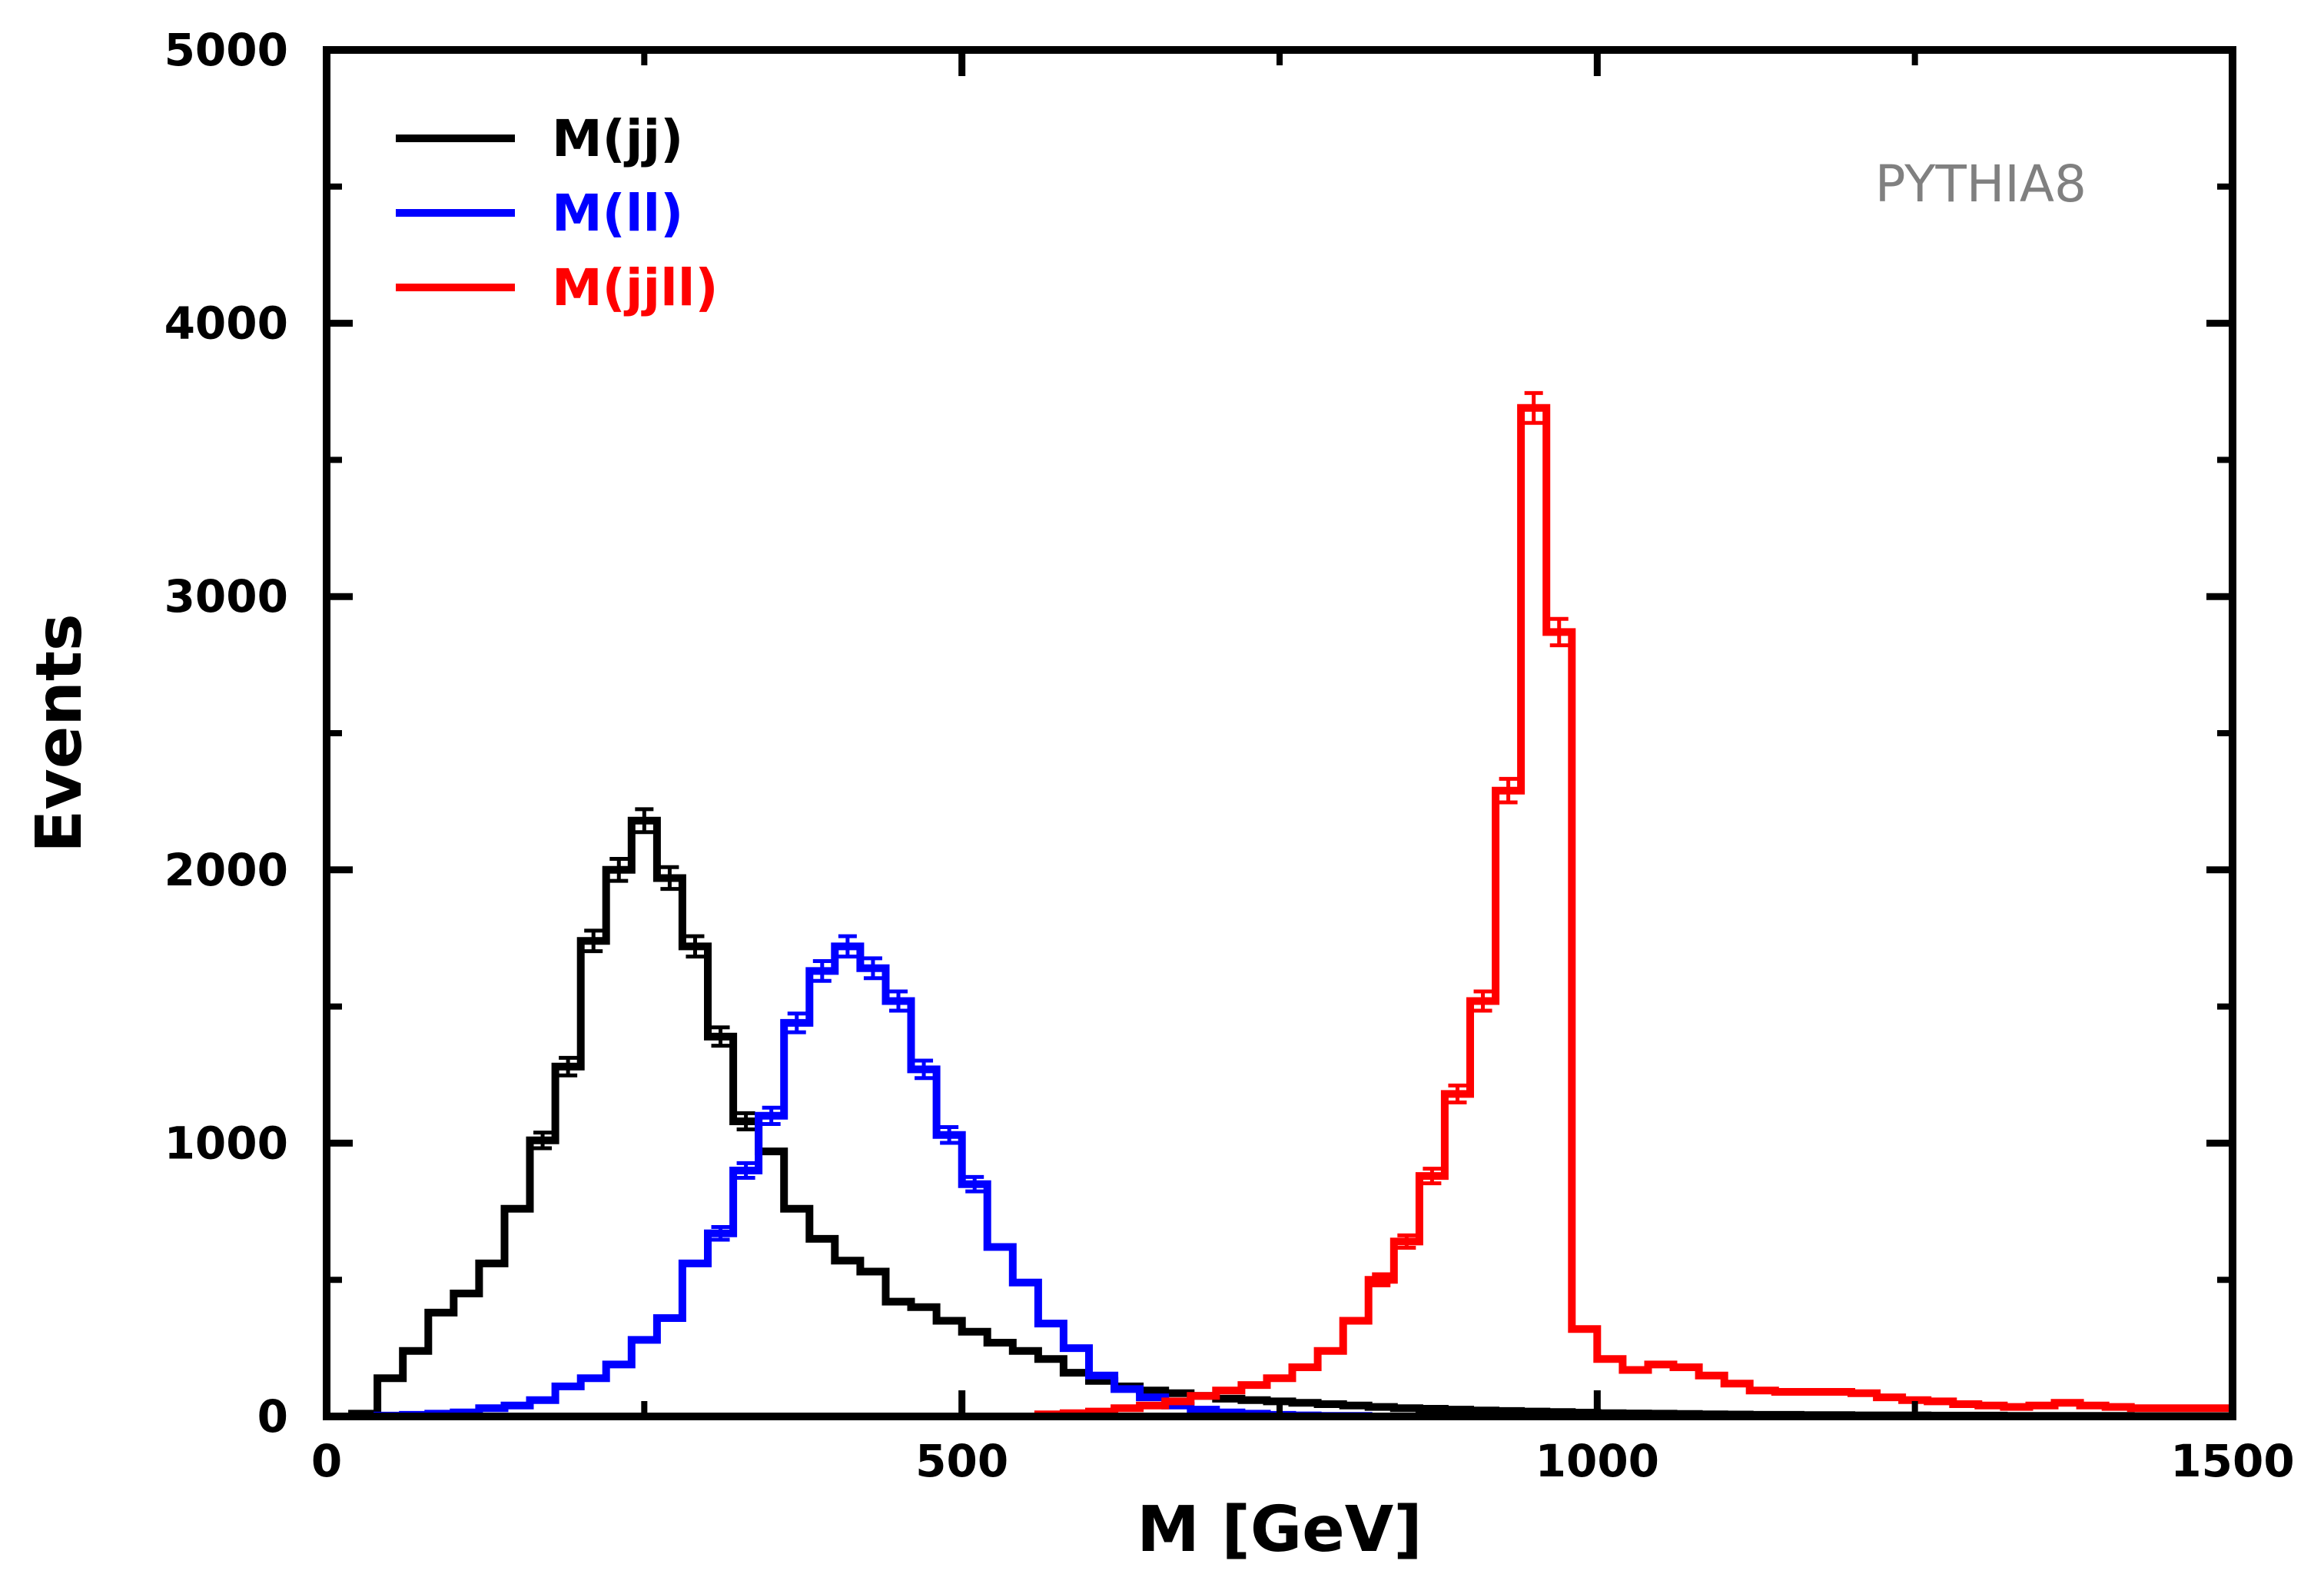 The height and width of the screenshot is (1584, 2324). What do you see at coordinates (617, 138) in the screenshot?
I see `legend-label-m-jj: M(jj)` at bounding box center [617, 138].